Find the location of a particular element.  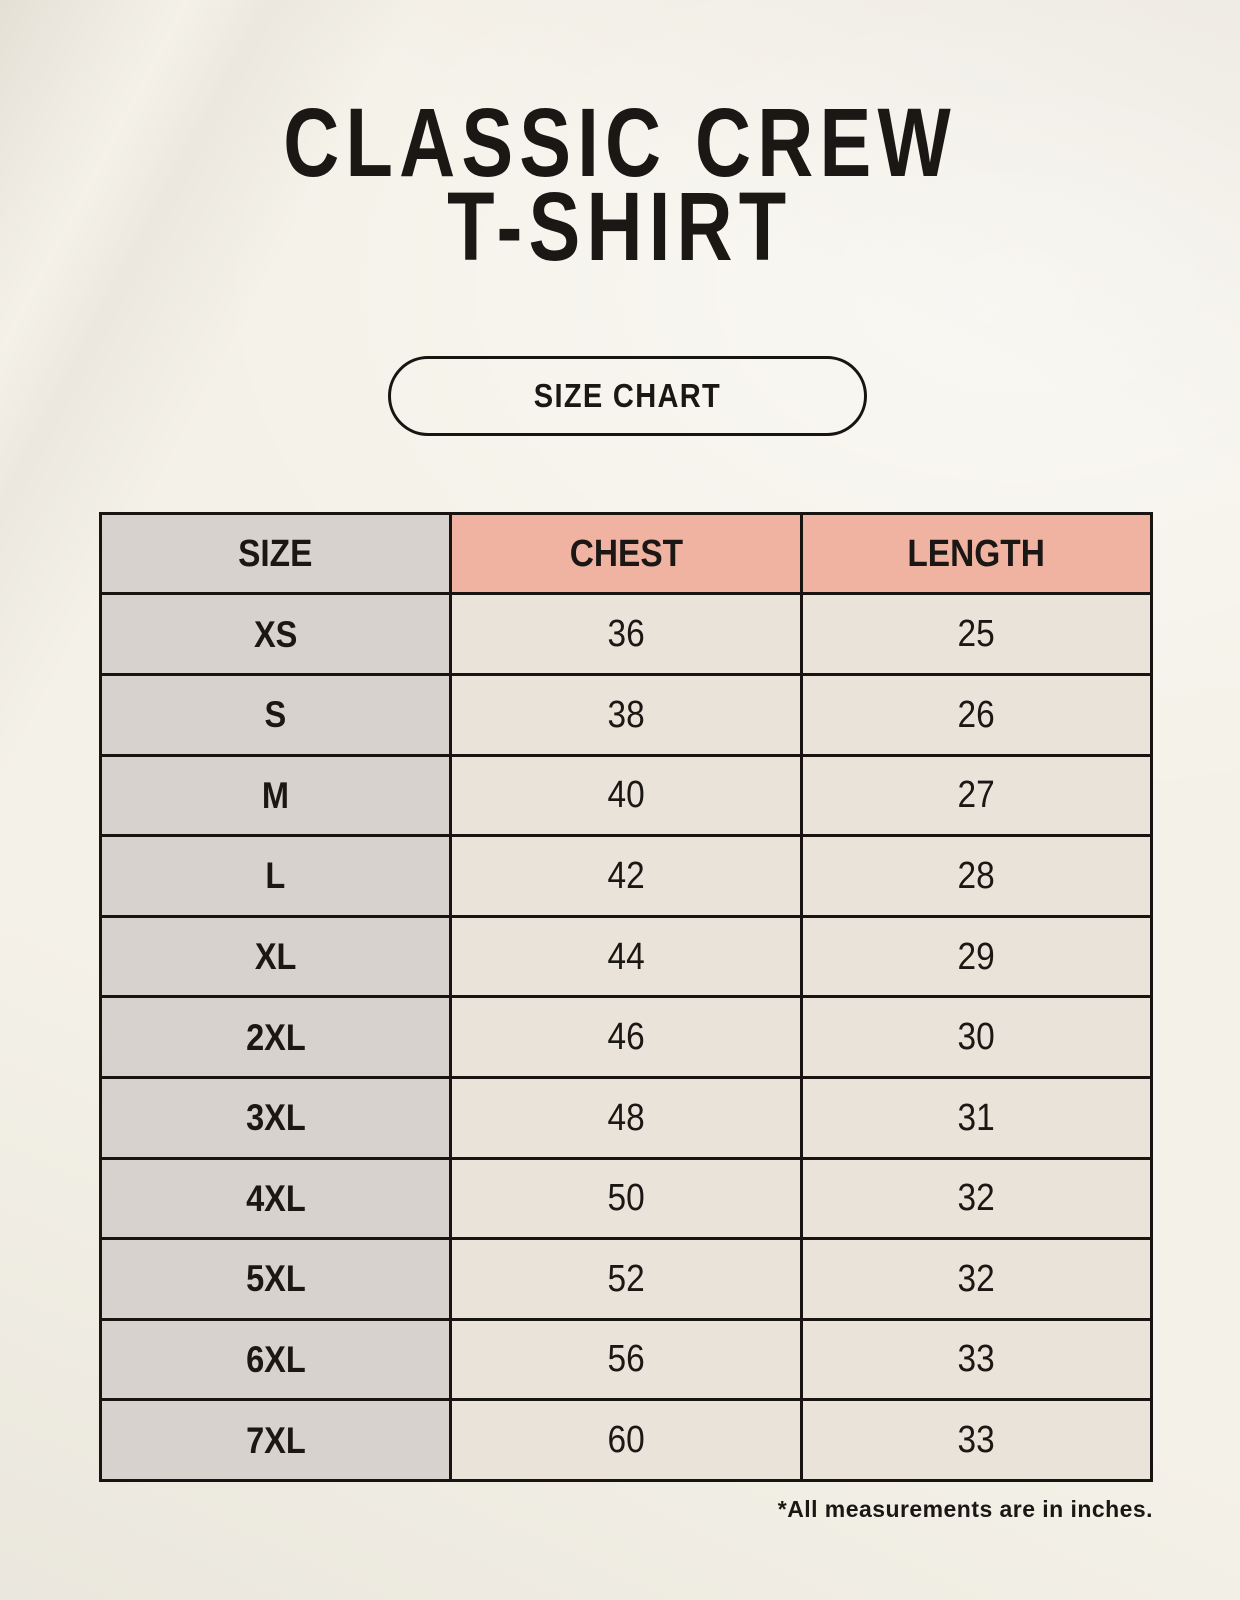

length-cell: 31 is located at coordinates (976, 1117).